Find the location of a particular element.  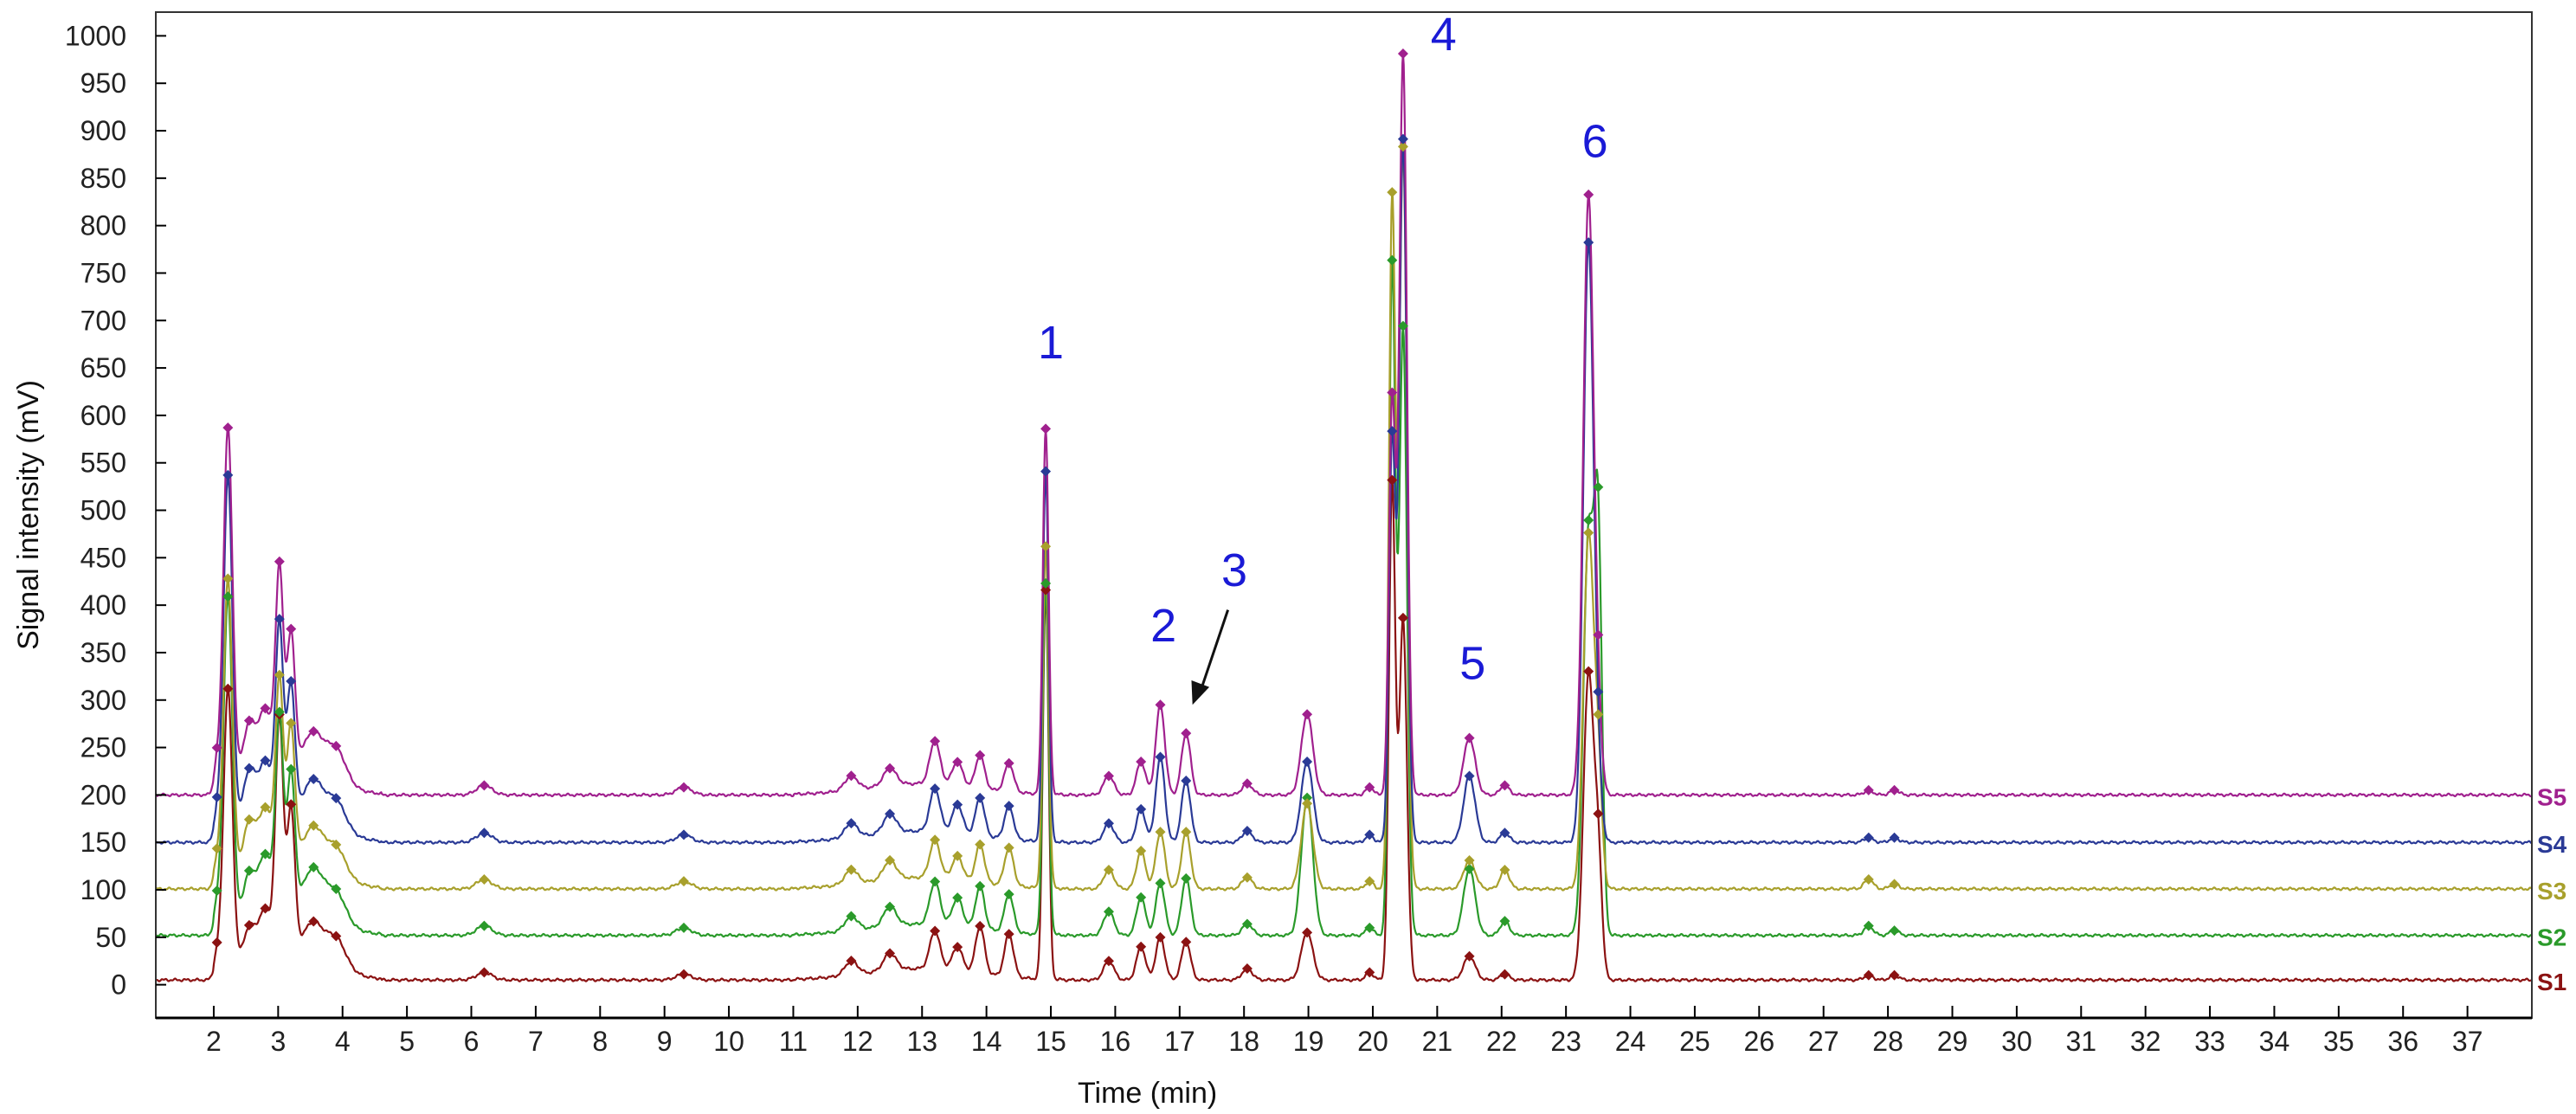

series-label-s4: S4 is located at coordinates (2552, 845).